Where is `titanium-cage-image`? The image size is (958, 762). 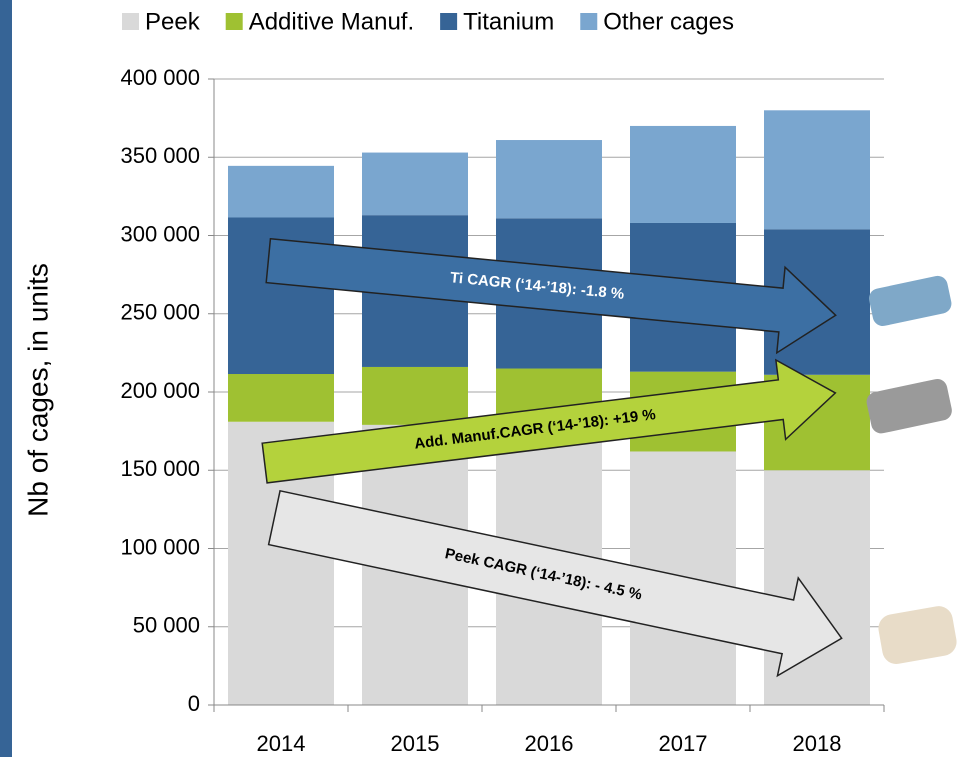 titanium-cage-image is located at coordinates (910, 301).